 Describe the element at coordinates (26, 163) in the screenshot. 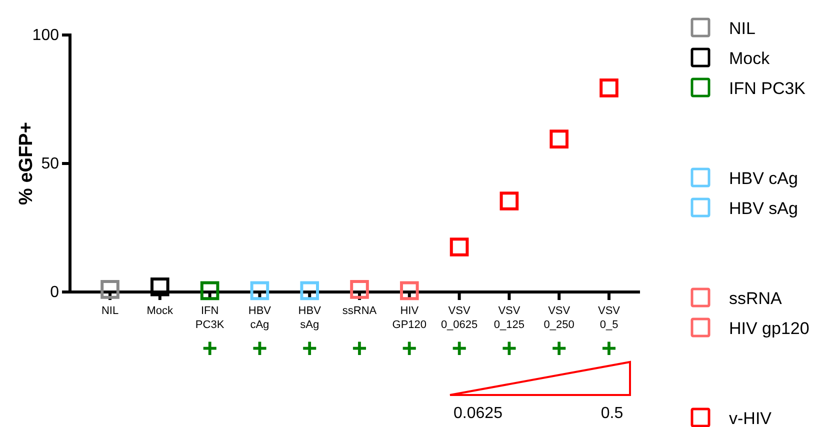

I see `y-axis-title: % eGFP+` at that location.